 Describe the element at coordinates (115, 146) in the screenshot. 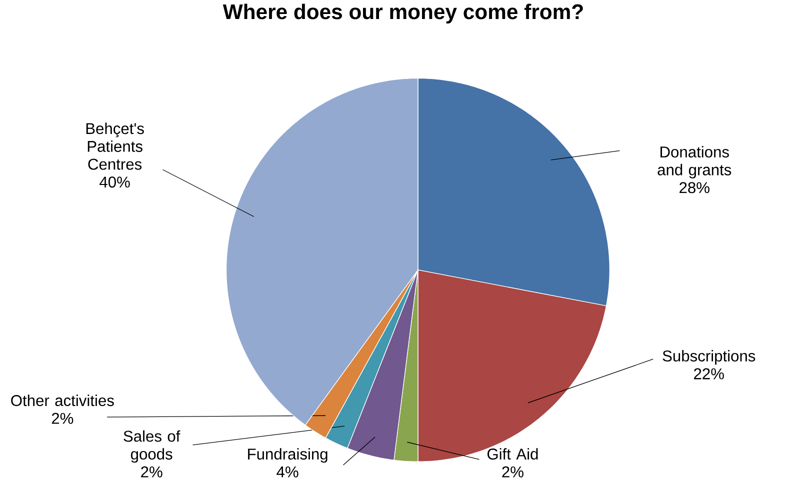

I see `slice-label: Behçet's Patients Centres` at that location.